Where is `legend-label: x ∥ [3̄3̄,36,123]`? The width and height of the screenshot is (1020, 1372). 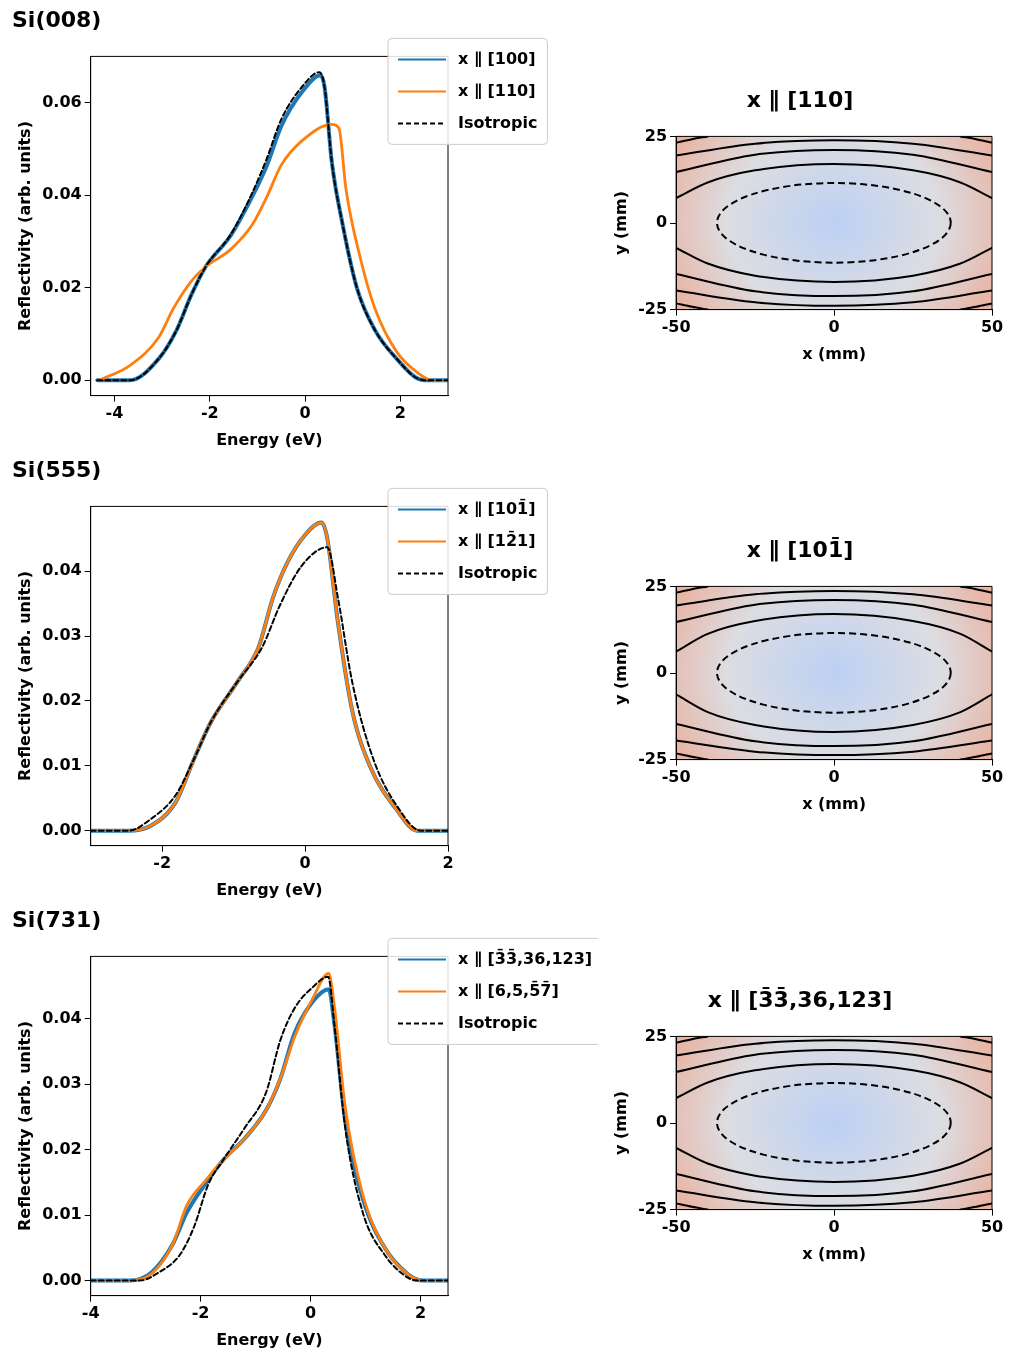
legend-label: x ∥ [3̄3̄,36,123] is located at coordinates (525, 957).